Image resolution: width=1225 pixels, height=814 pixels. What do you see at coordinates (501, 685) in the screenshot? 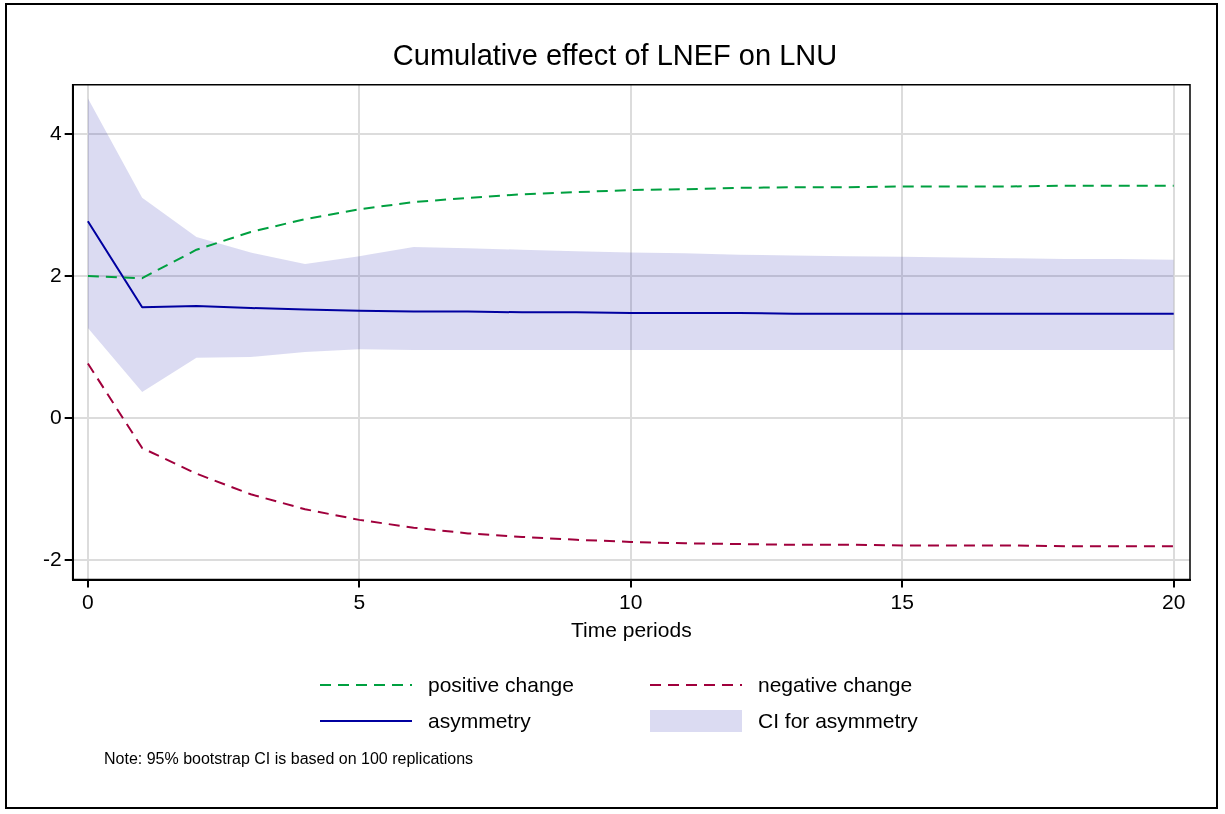
I see `legend-label: positive change` at bounding box center [501, 685].